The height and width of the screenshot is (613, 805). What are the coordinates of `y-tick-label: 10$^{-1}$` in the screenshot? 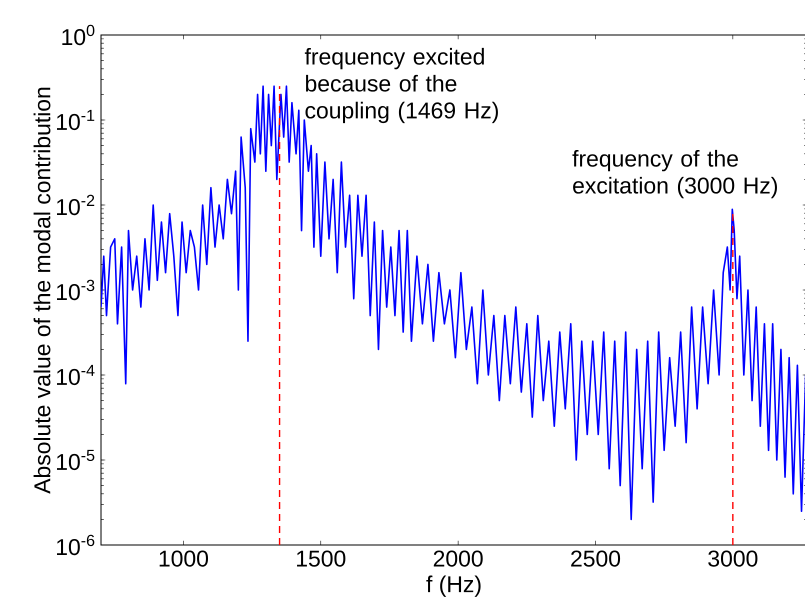 It's located at (75, 120).